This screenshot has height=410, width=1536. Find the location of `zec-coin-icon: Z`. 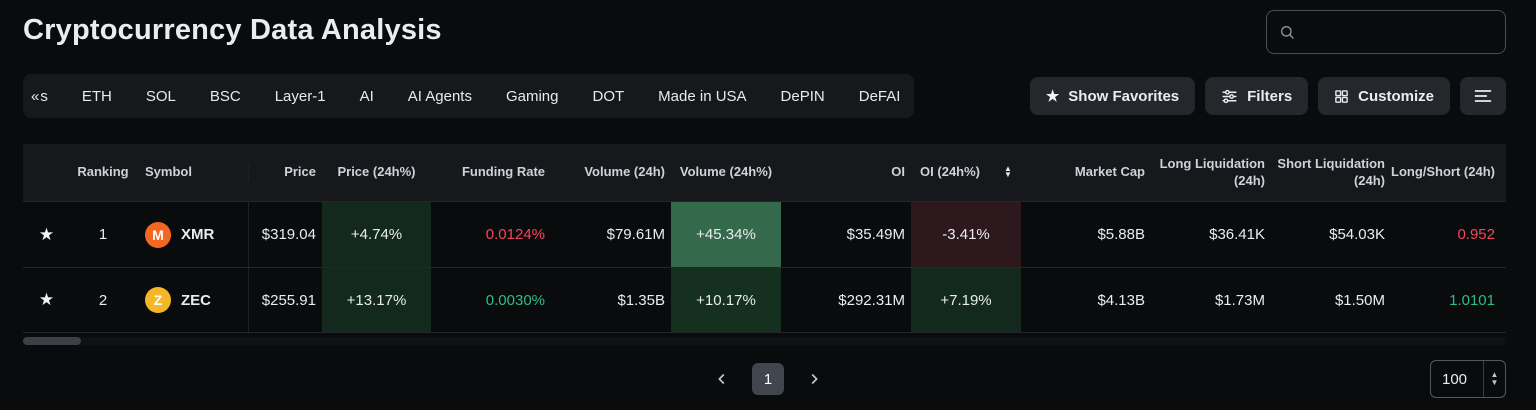

zec-coin-icon: Z is located at coordinates (158, 300).